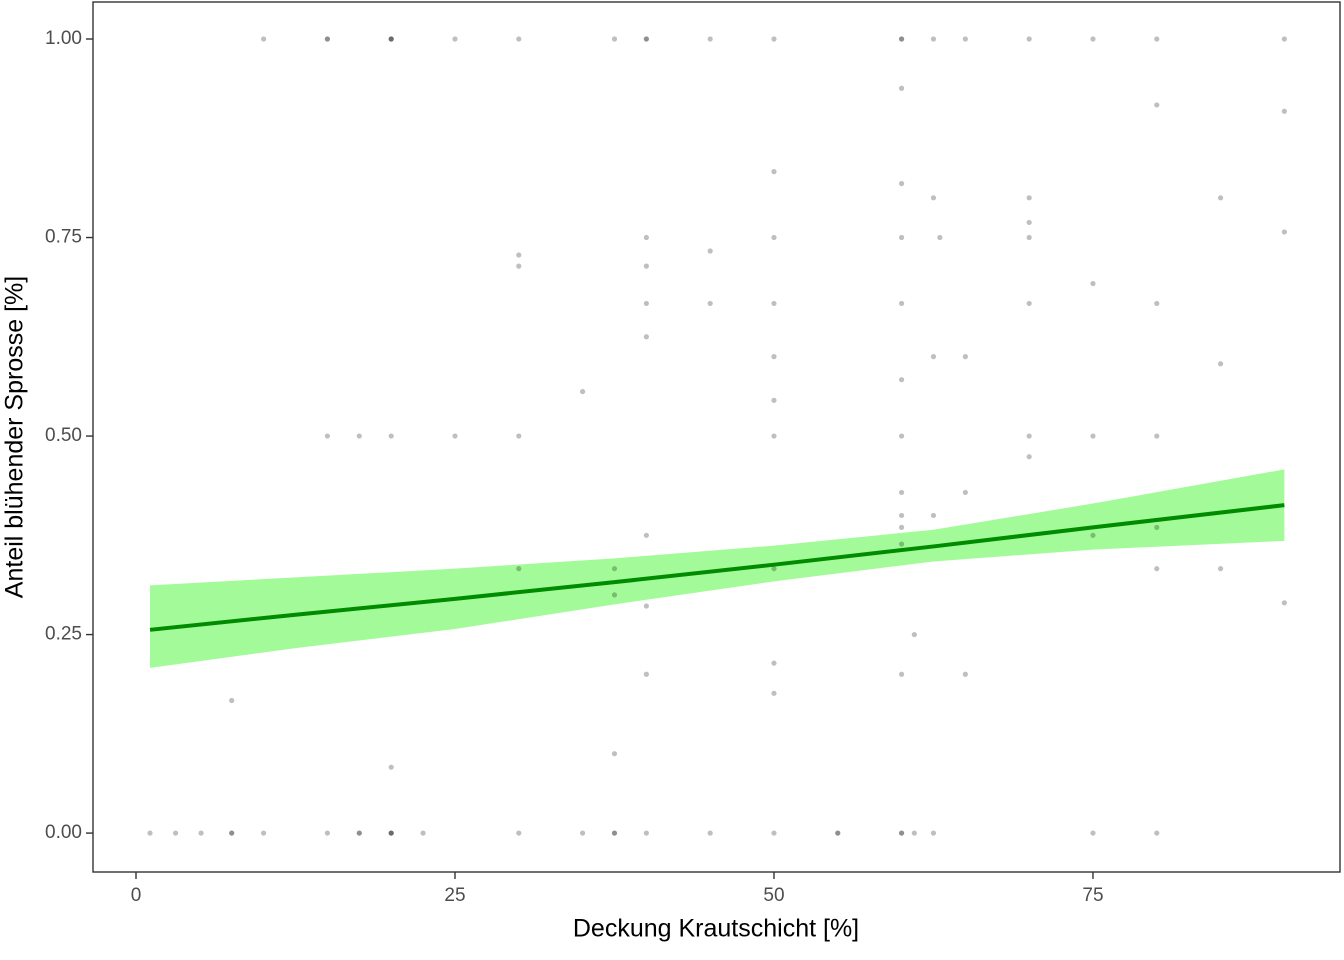 This screenshot has height=960, width=1344. I want to click on x-axis-title: Deckung Krautschicht [%], so click(716, 929).